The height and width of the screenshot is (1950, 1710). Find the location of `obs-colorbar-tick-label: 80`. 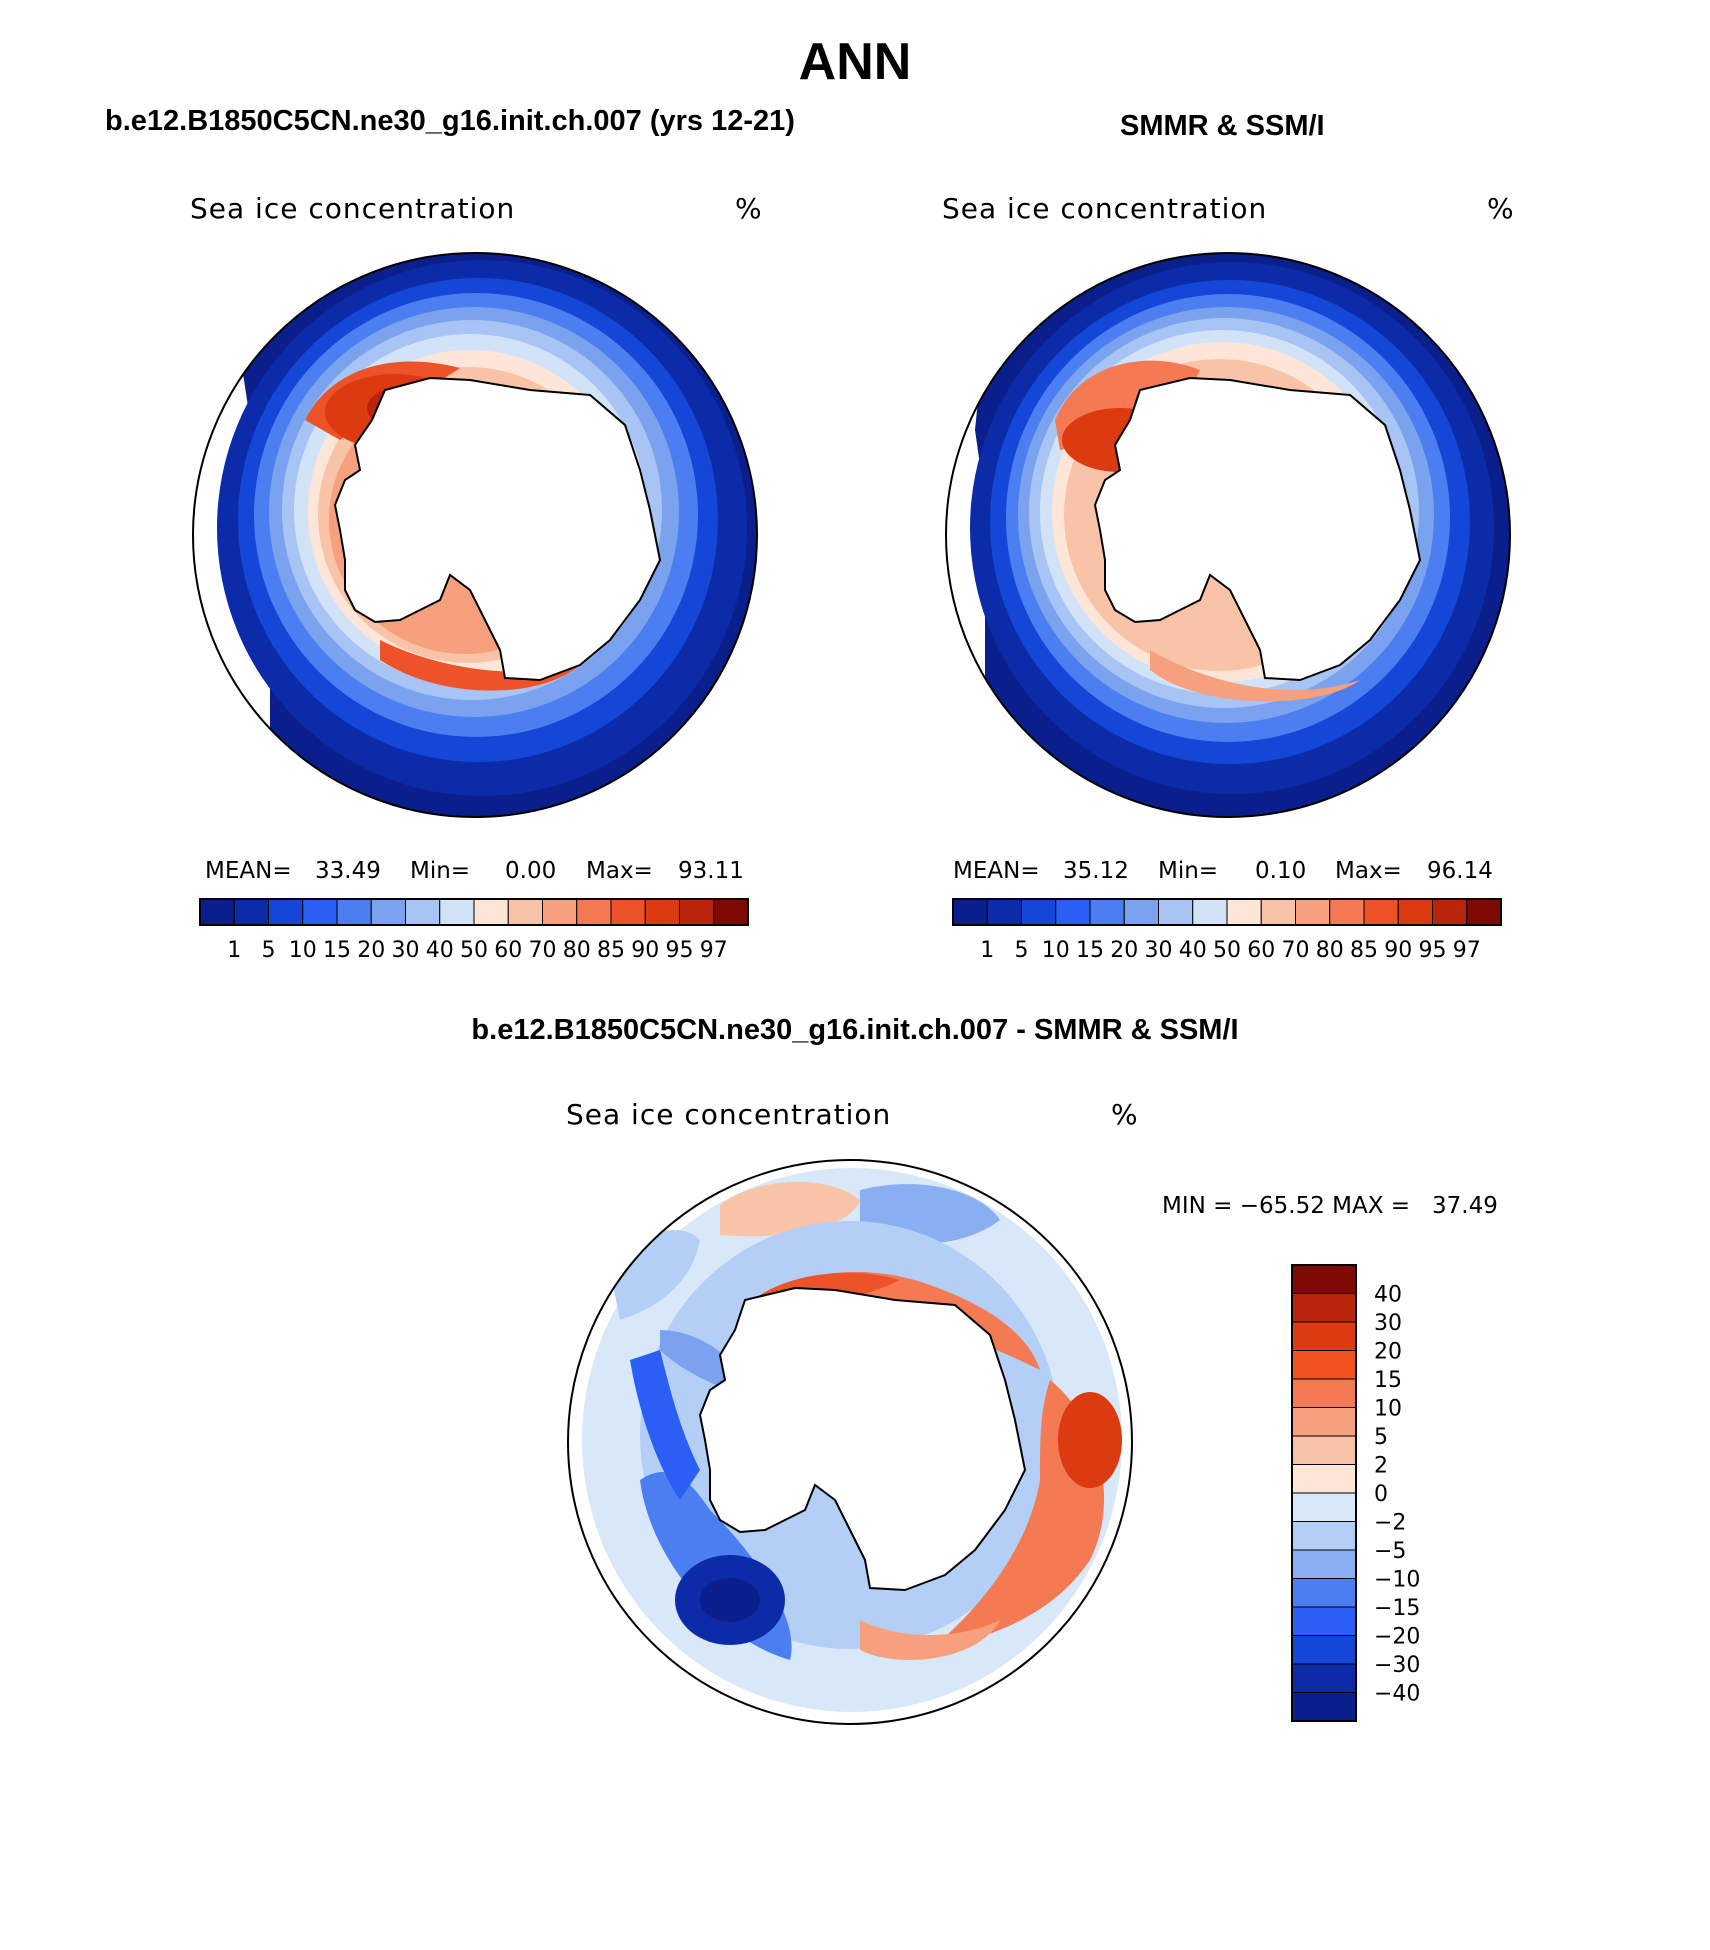

obs-colorbar-tick-label: 80 is located at coordinates (1330, 950).